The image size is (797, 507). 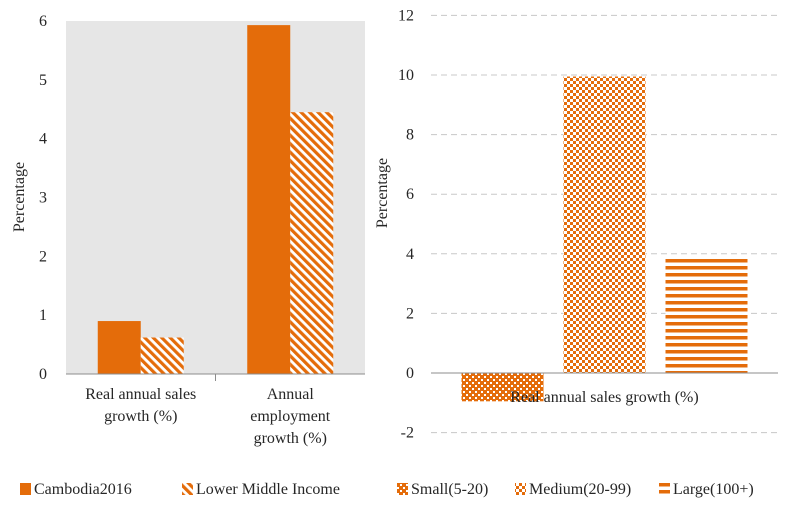 I want to click on legend-left: Cambodia2016 Lower Middle Income, so click(x=180, y=489).